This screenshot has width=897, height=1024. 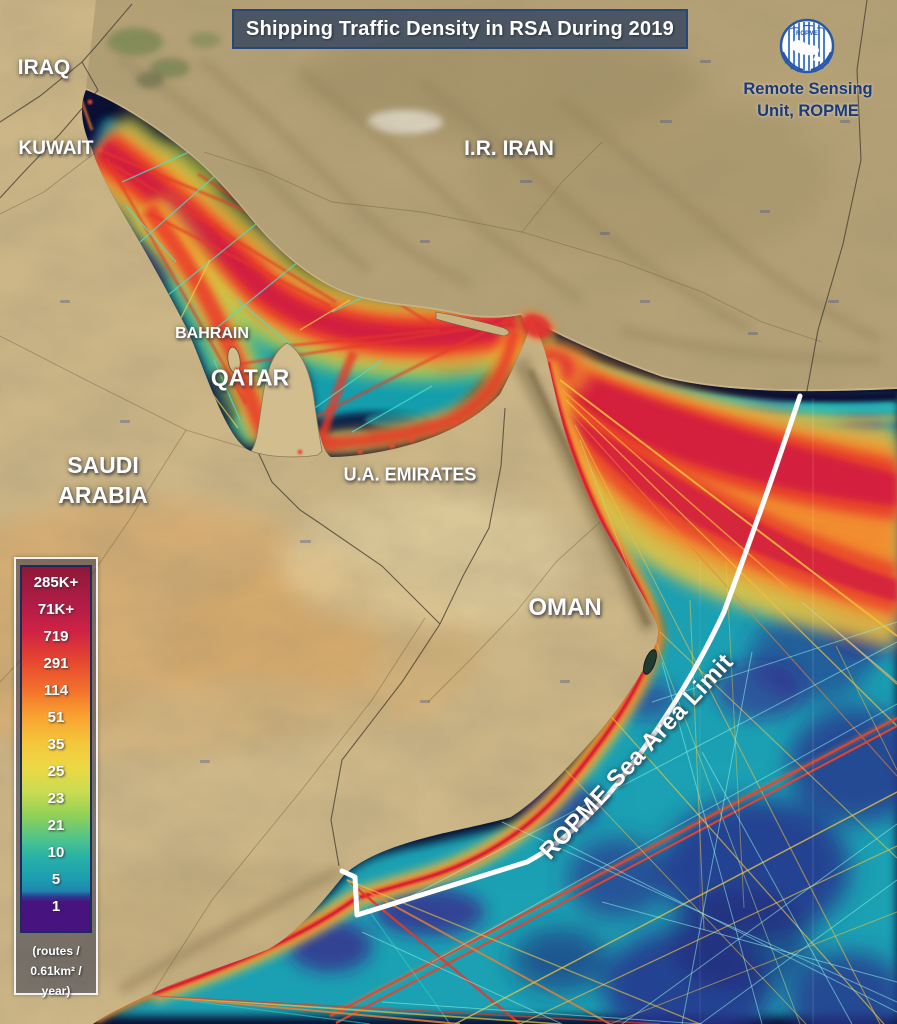 What do you see at coordinates (410, 474) in the screenshot?
I see `country-label-uae: U.A. EMIRATES` at bounding box center [410, 474].